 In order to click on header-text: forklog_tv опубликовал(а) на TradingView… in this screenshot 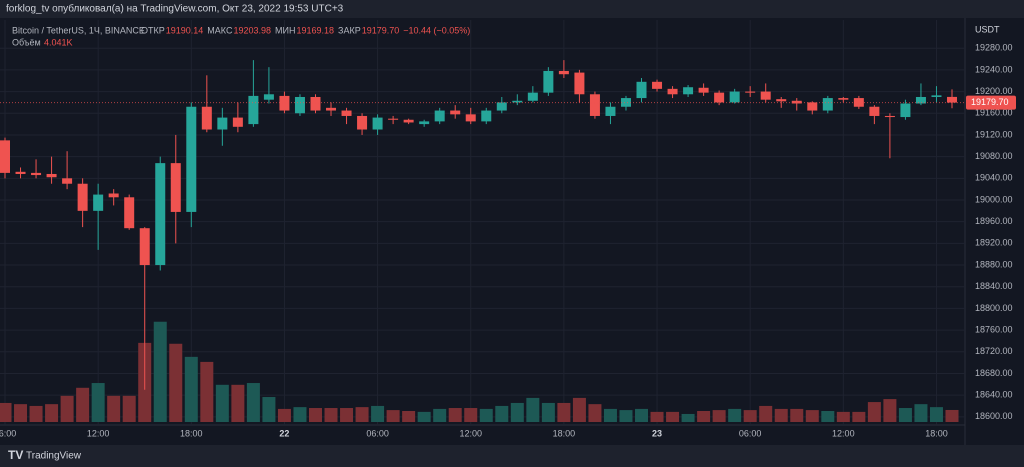, I will do `click(175, 9)`.